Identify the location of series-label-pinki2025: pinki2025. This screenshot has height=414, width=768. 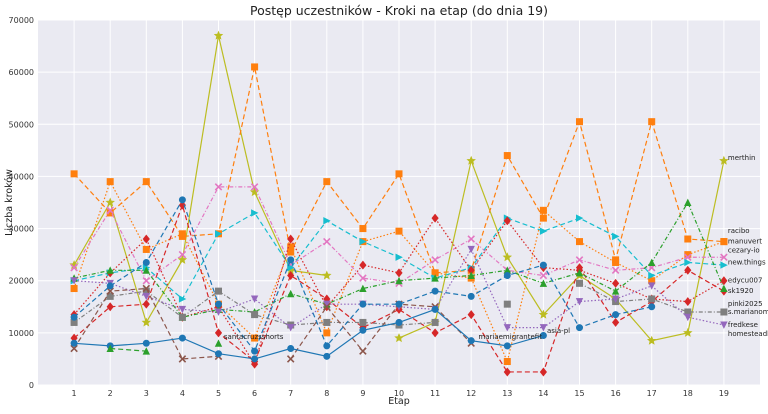
(745, 304).